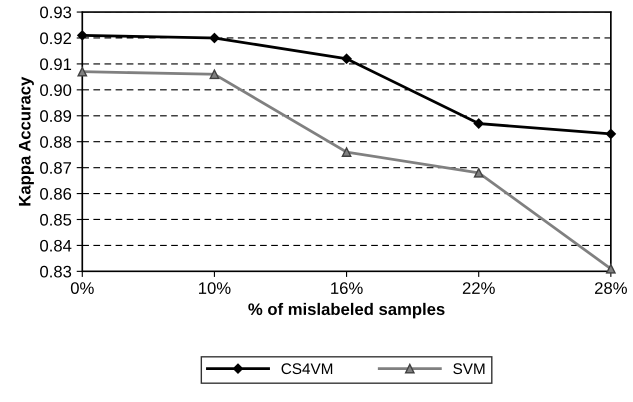 The width and height of the screenshot is (633, 402). What do you see at coordinates (56, 246) in the screenshot?
I see `y-tick-label: 0.84` at bounding box center [56, 246].